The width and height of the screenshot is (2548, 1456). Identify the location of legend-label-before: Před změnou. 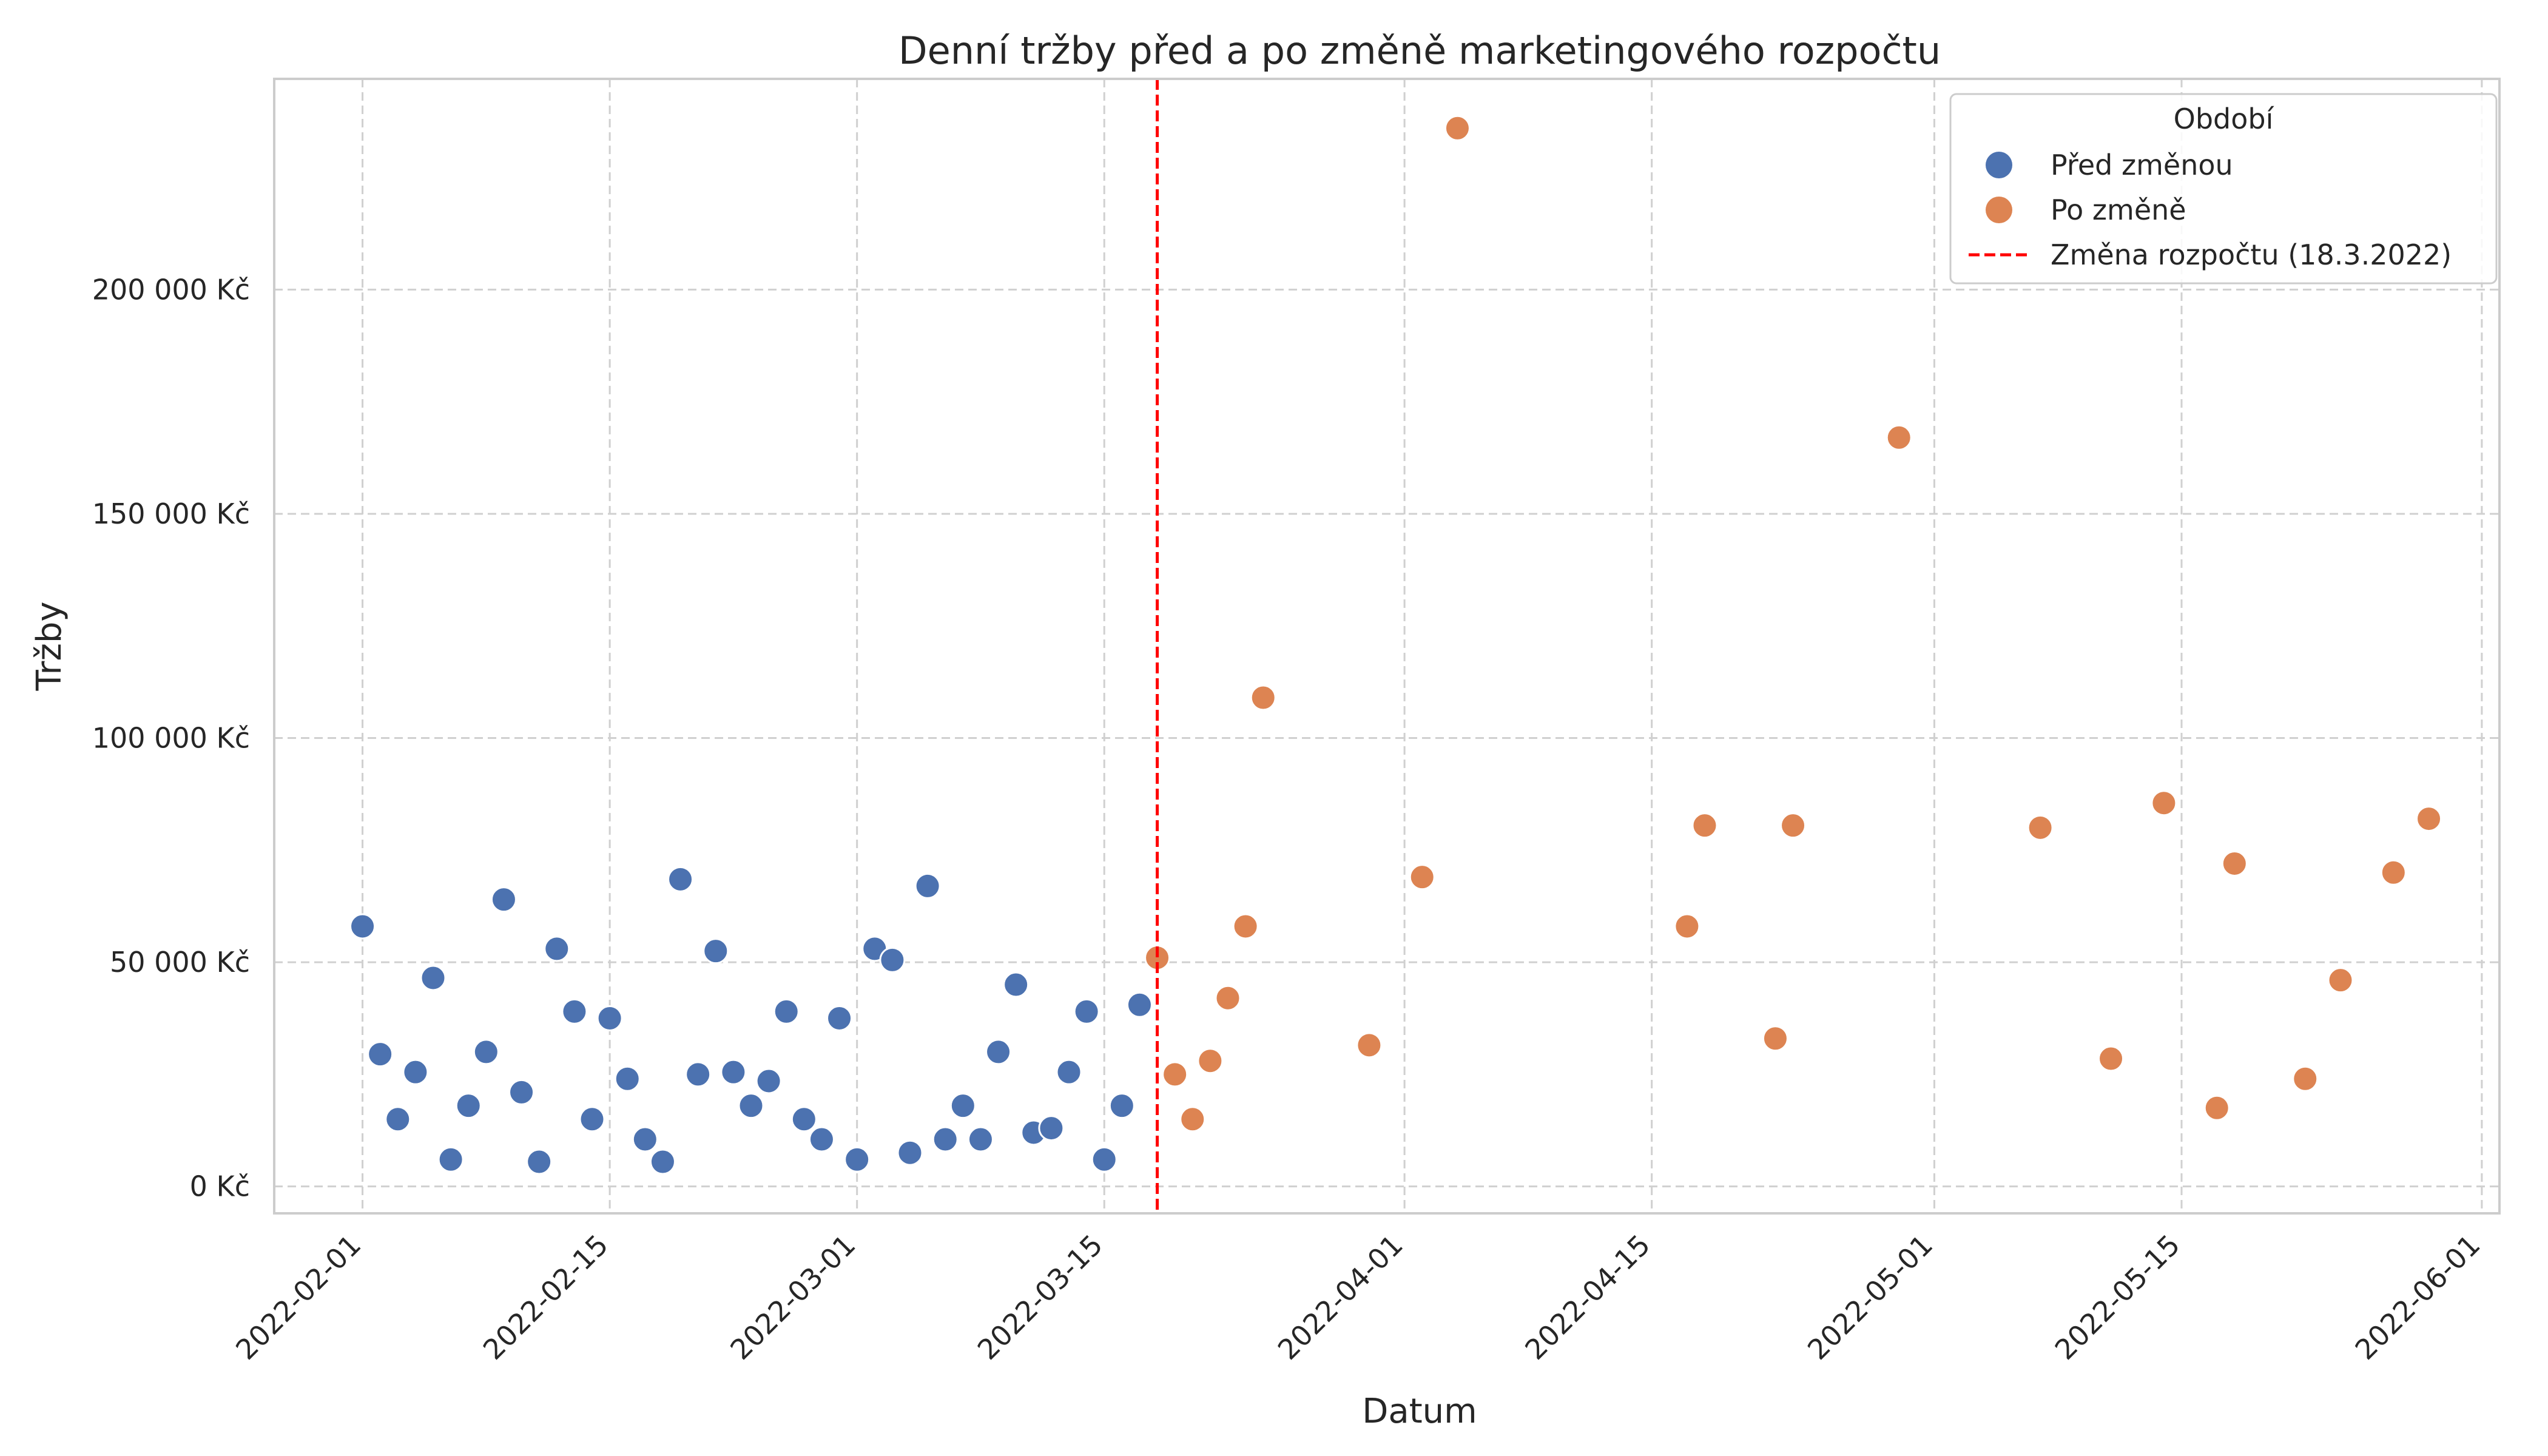
(2142, 165).